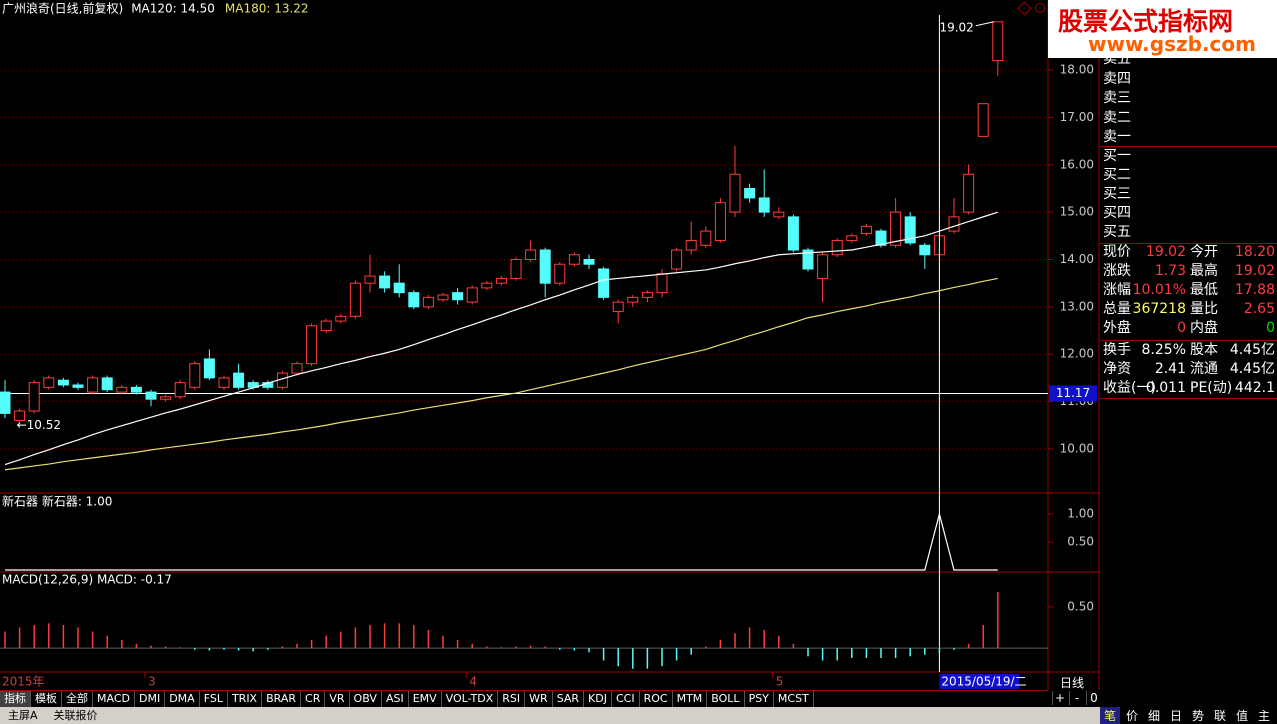 The width and height of the screenshot is (1277, 724). Describe the element at coordinates (15, 699) in the screenshot. I see `indicator-tab: 指标` at that location.